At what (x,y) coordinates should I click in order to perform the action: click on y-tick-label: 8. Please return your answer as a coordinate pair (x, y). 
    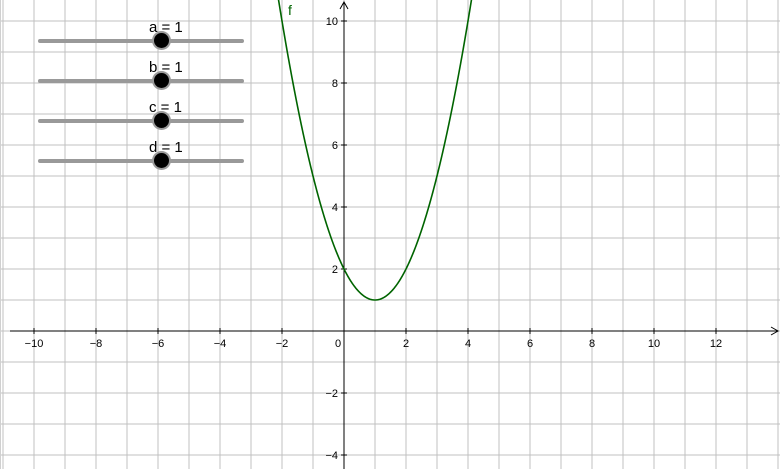
    Looking at the image, I should click on (335, 84).